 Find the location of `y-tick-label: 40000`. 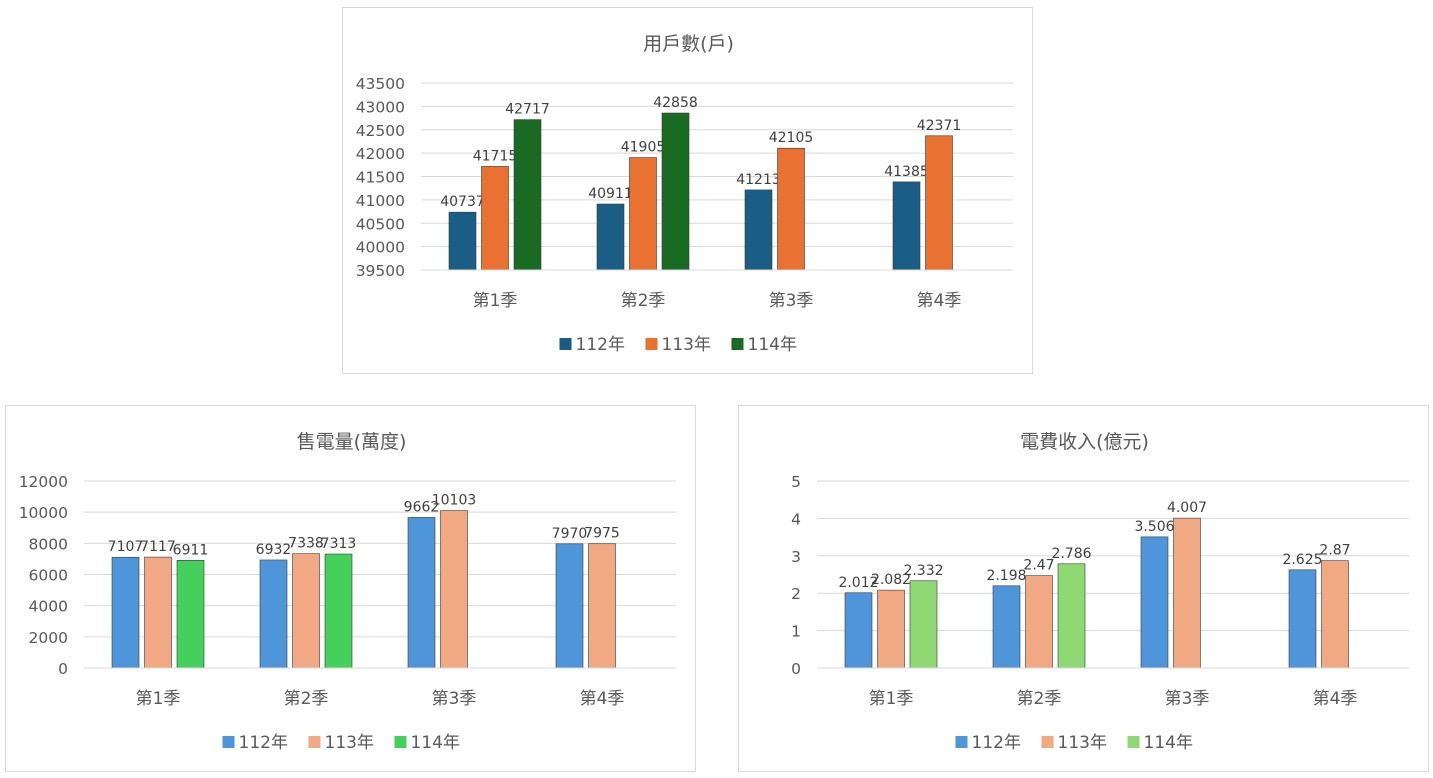

y-tick-label: 40000 is located at coordinates (380, 248).